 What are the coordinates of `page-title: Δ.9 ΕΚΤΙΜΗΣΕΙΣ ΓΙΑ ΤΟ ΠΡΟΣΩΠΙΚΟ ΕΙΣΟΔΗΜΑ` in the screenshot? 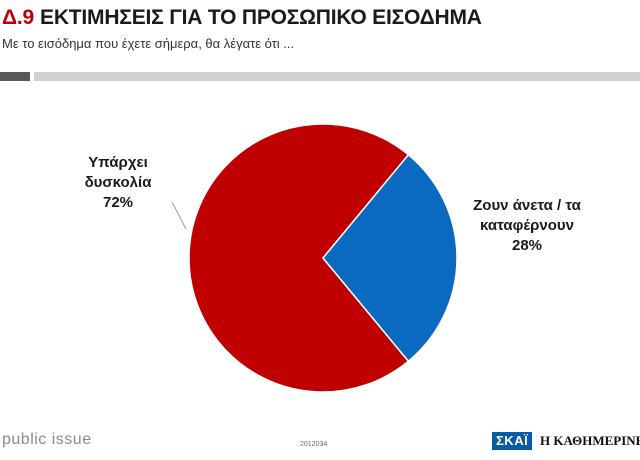 It's located at (242, 18).